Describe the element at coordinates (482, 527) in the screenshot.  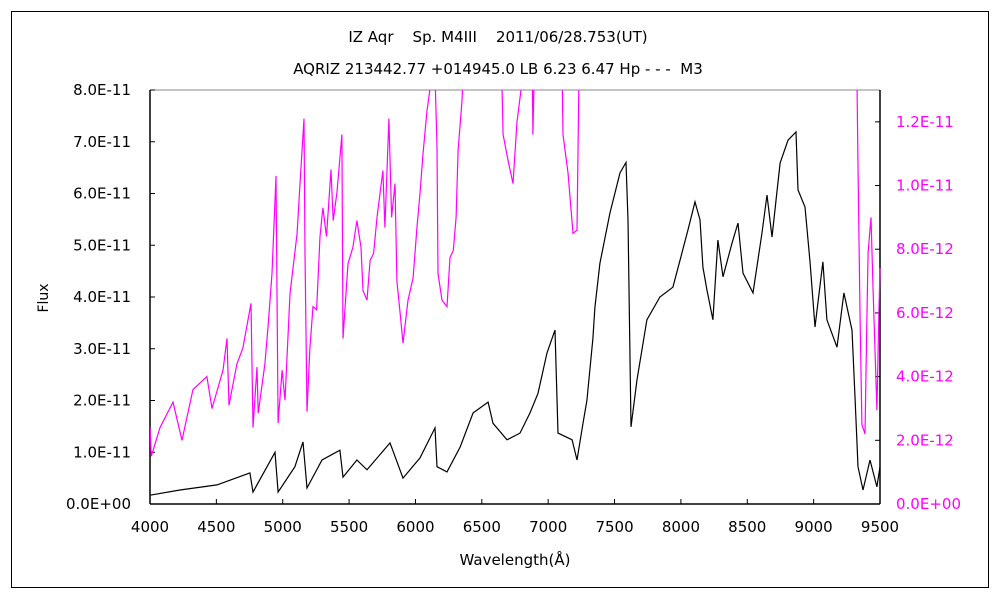
I see `x-tick-label: 6500` at that location.